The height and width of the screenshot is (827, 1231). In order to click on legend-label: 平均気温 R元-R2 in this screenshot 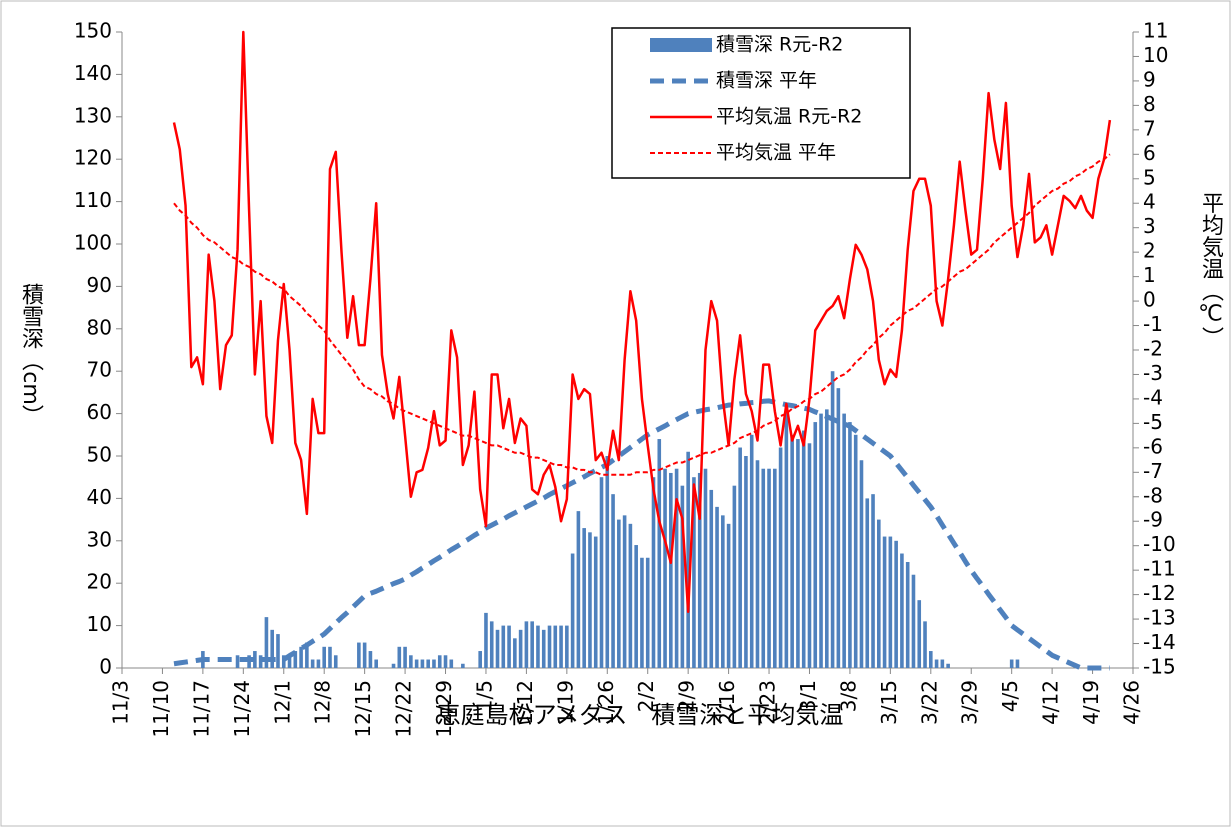, I will do `click(789, 117)`.